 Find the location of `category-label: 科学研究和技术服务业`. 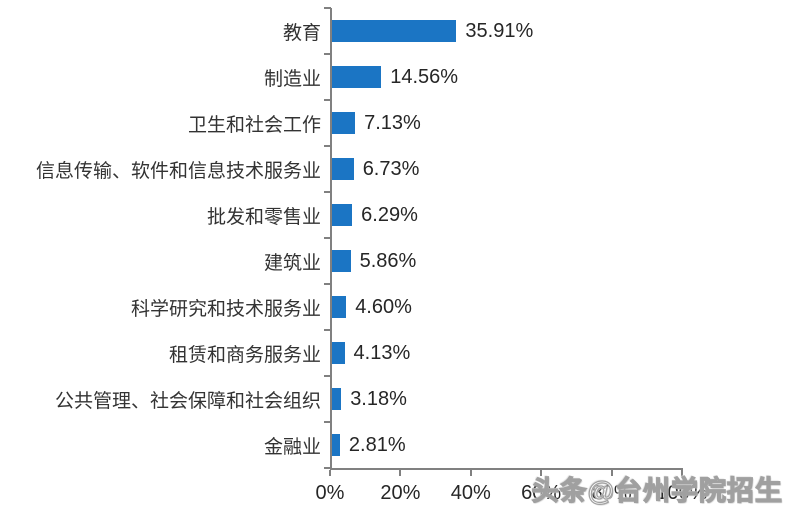

category-label: 科学研究和技术服务业 is located at coordinates (225, 309).